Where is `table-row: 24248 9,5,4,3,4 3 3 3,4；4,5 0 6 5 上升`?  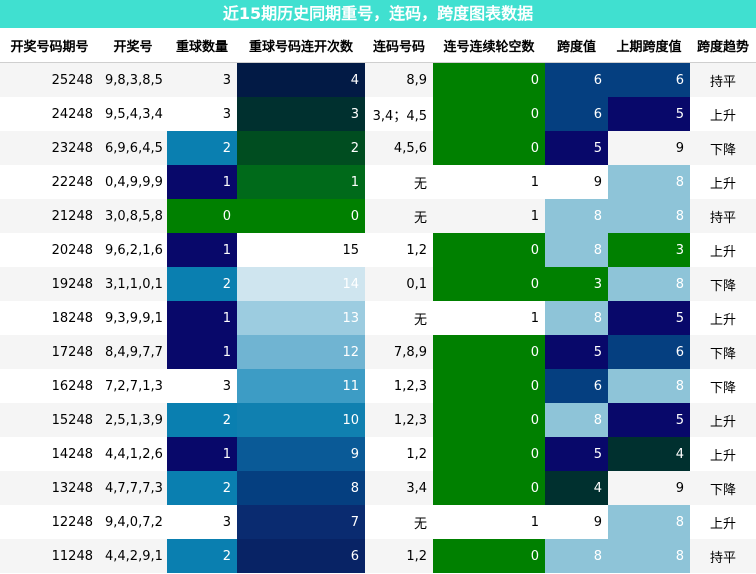
table-row: 24248 9,5,4,3,4 3 3 3,4；4,5 0 6 5 上升 is located at coordinates (378, 114).